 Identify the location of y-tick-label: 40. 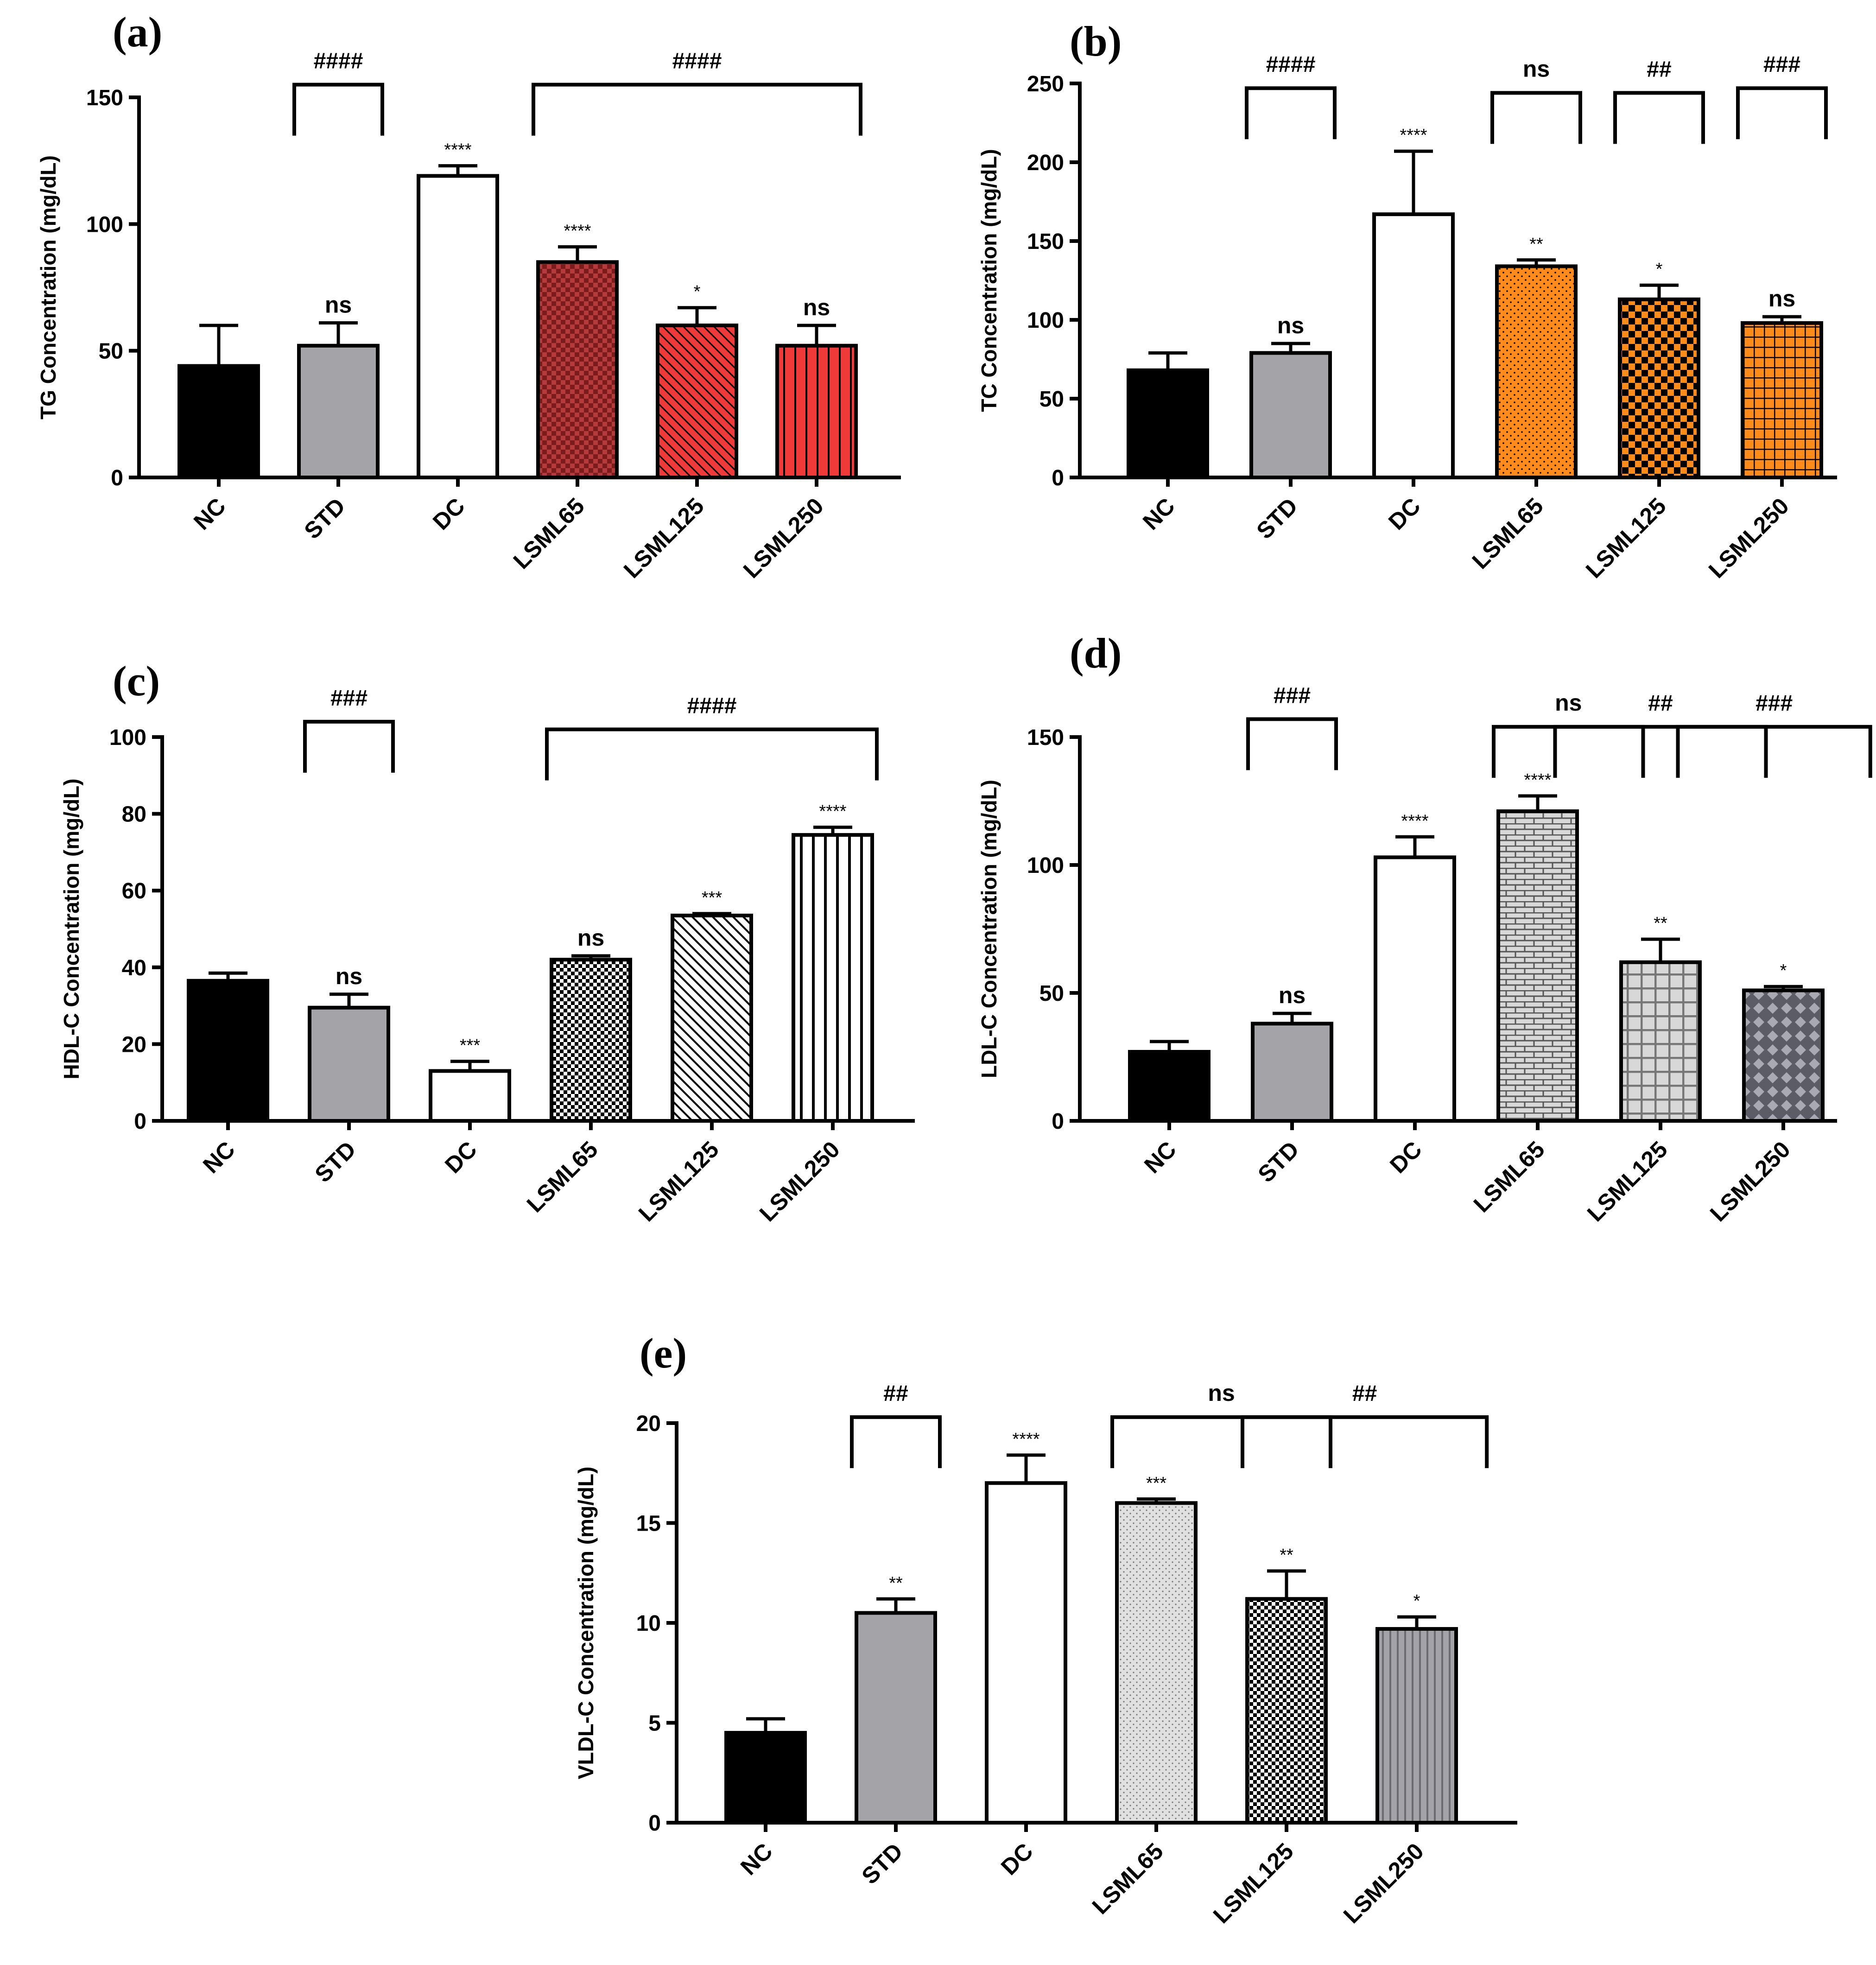
(134, 968).